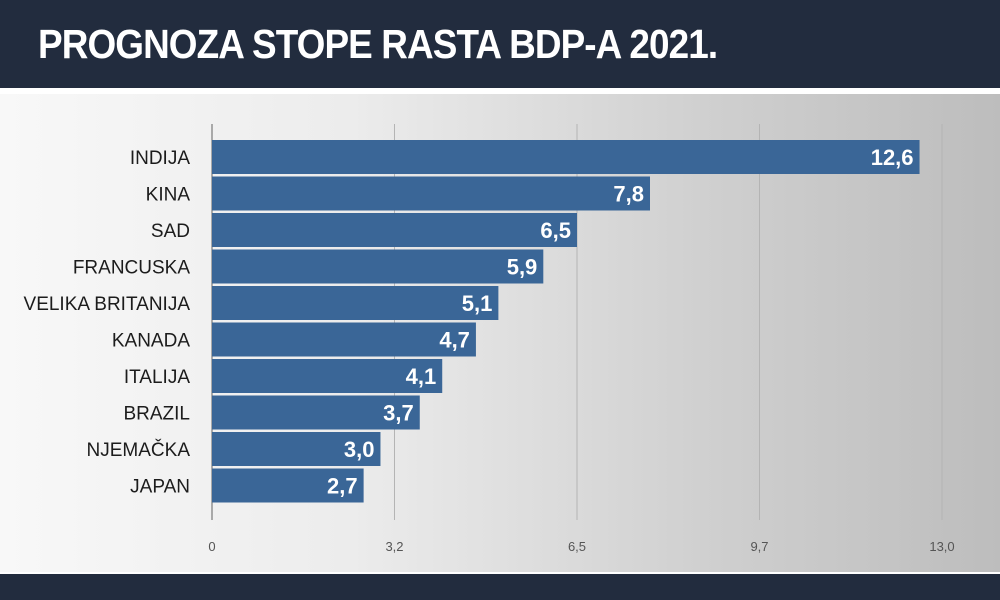  I want to click on category-label: KINA, so click(168, 195).